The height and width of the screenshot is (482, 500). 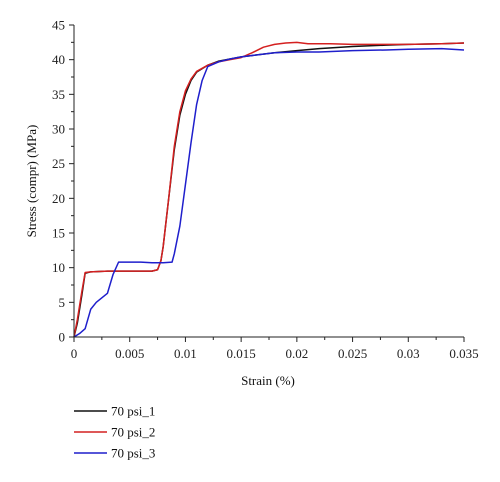 What do you see at coordinates (185, 353) in the screenshot?
I see `x-tick-label: 0.01` at bounding box center [185, 353].